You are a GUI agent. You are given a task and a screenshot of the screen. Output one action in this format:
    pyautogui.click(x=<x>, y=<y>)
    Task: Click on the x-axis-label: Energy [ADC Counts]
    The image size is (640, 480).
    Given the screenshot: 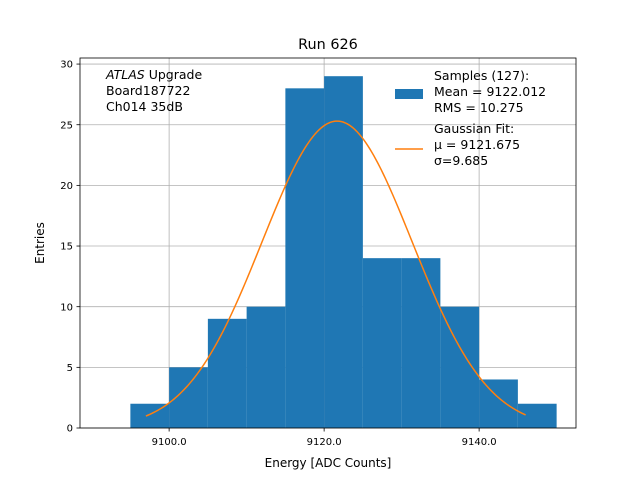 What is the action you would take?
    pyautogui.click(x=328, y=463)
    